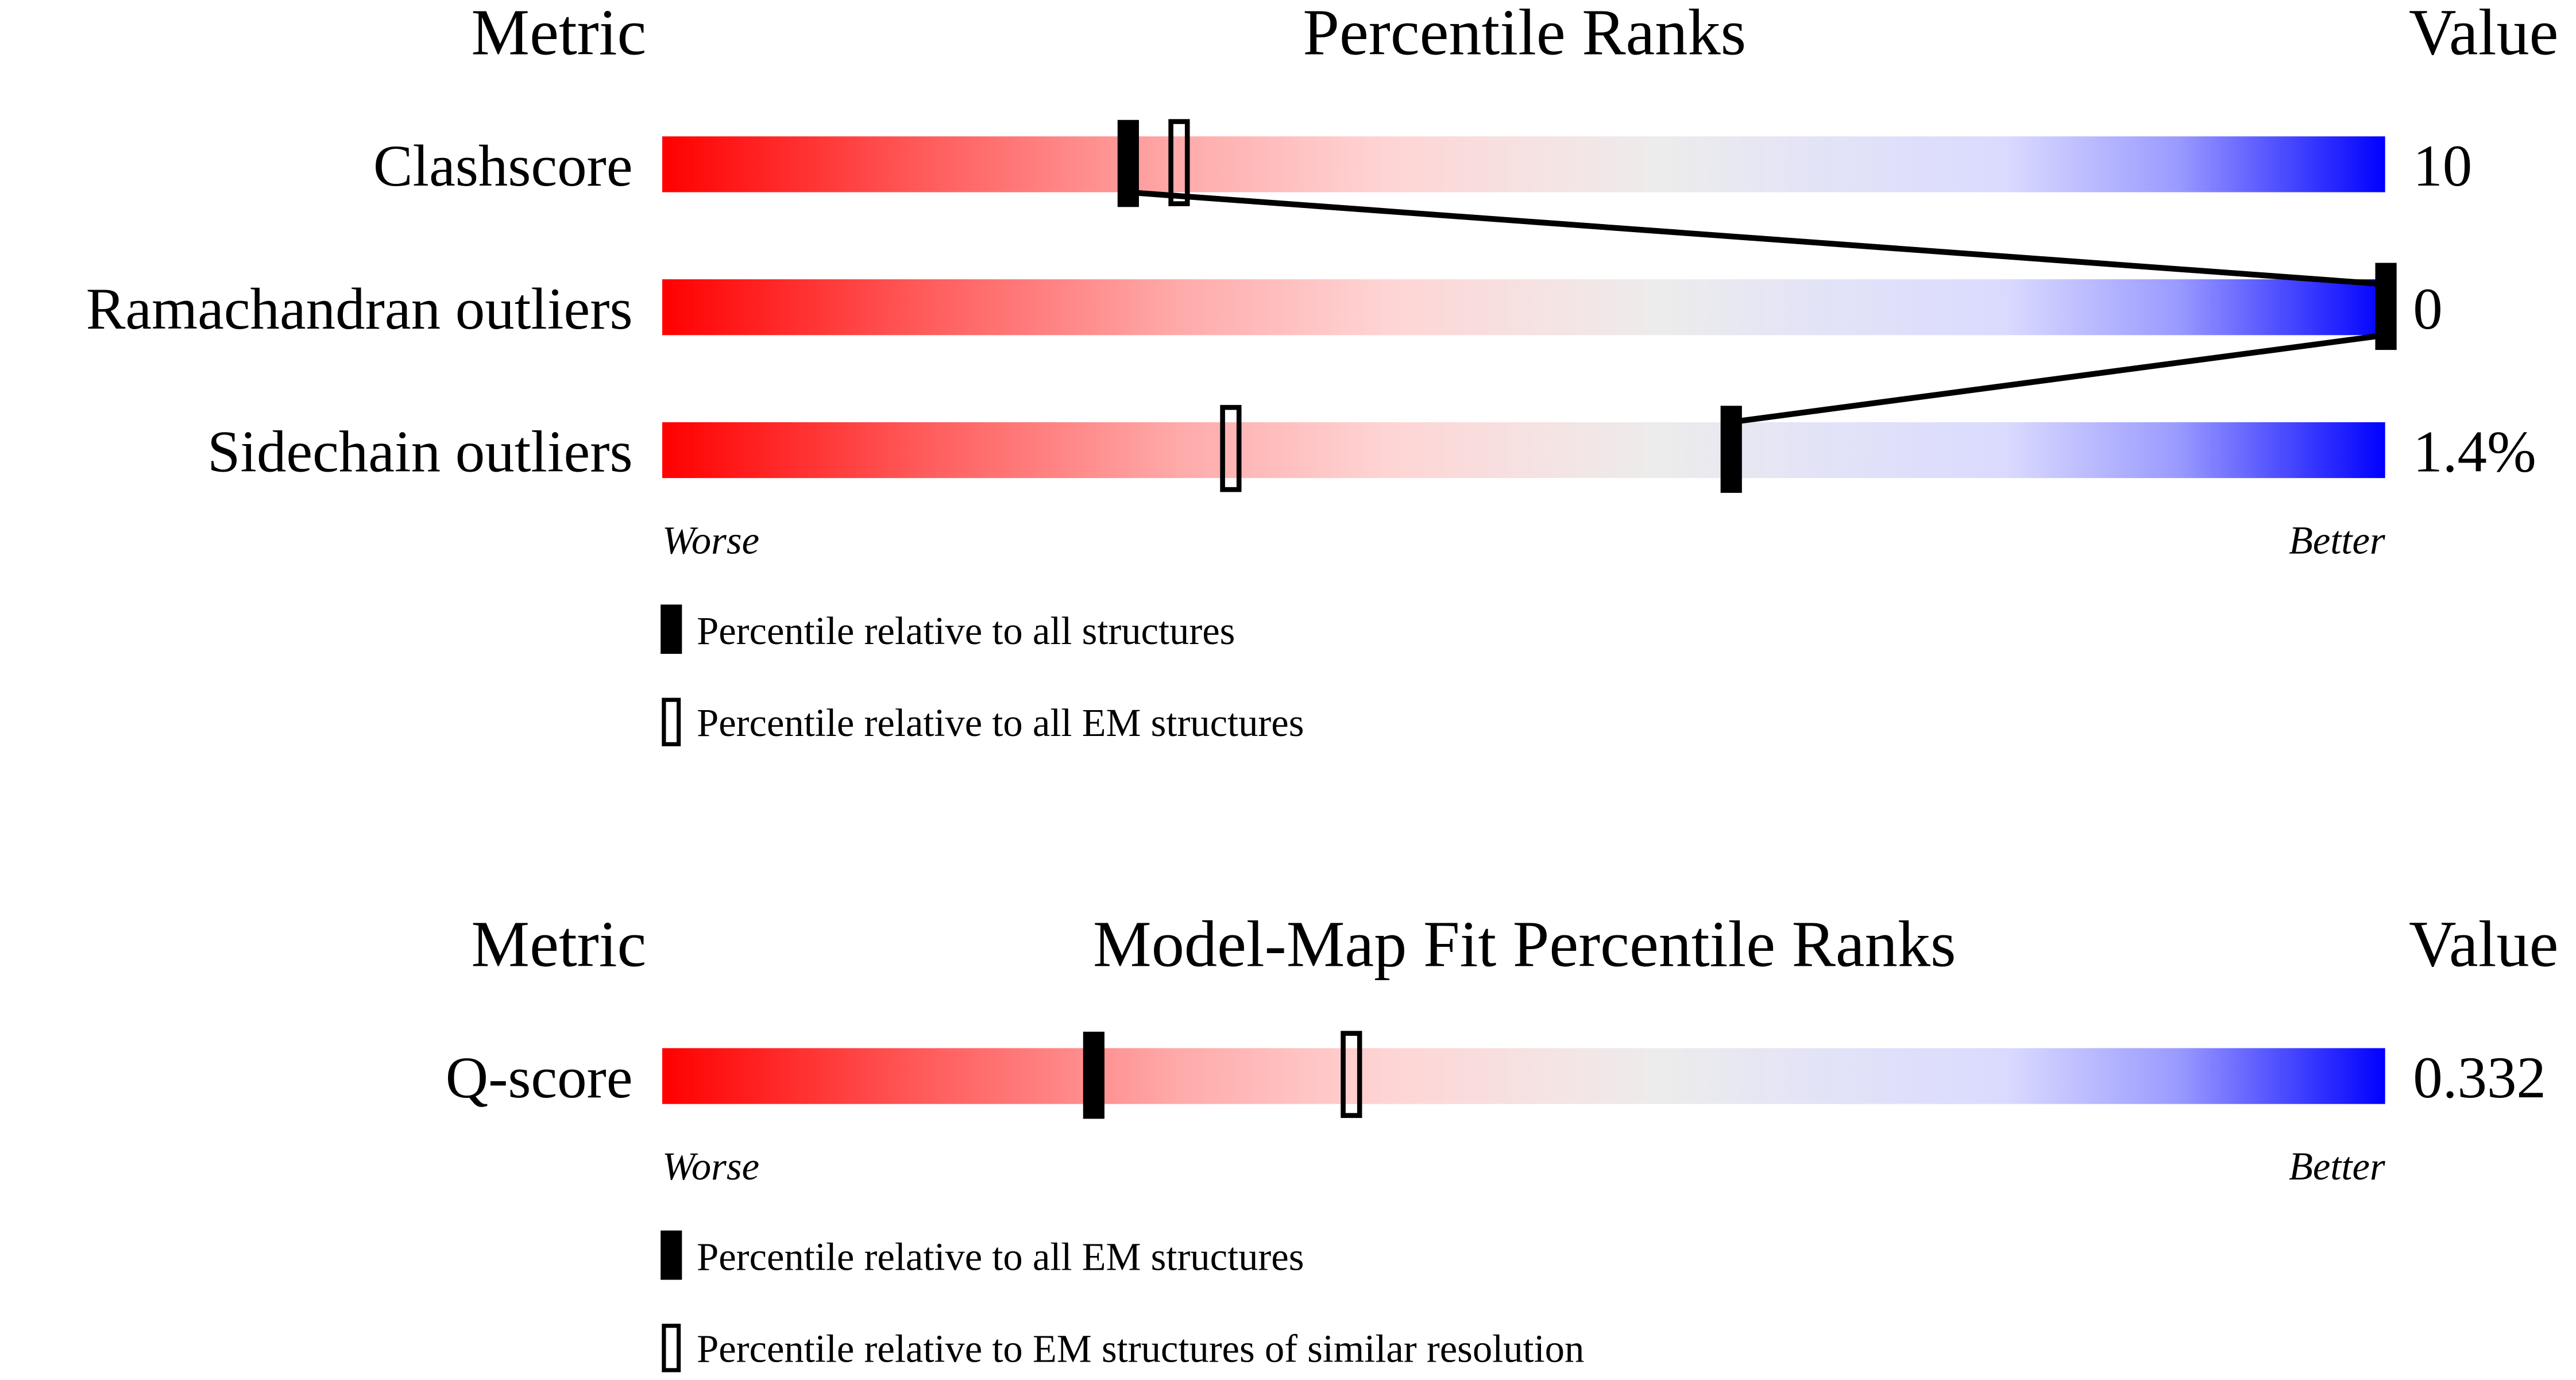  I want to click on metric-value: 10, so click(2442, 166).